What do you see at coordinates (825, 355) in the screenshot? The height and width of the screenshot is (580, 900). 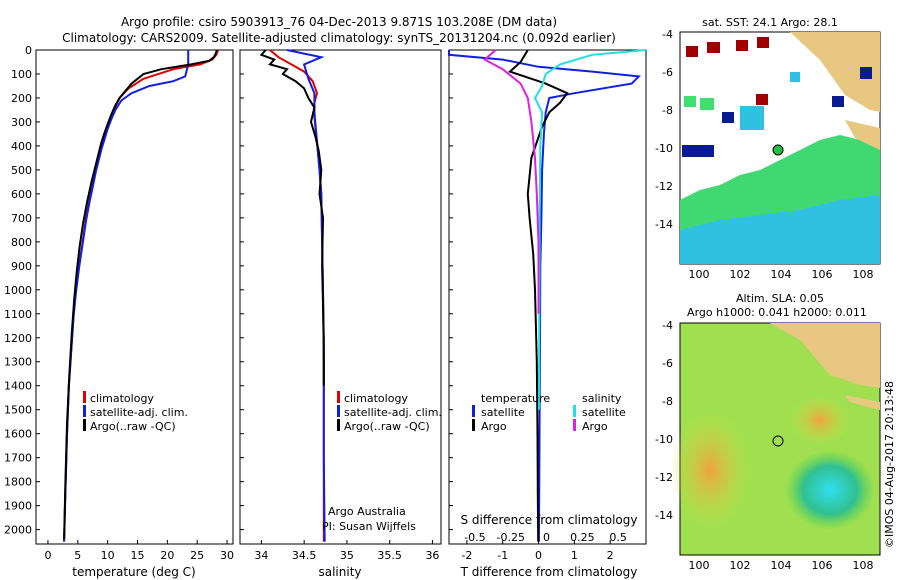 I see `sla-land-sumatra` at bounding box center [825, 355].